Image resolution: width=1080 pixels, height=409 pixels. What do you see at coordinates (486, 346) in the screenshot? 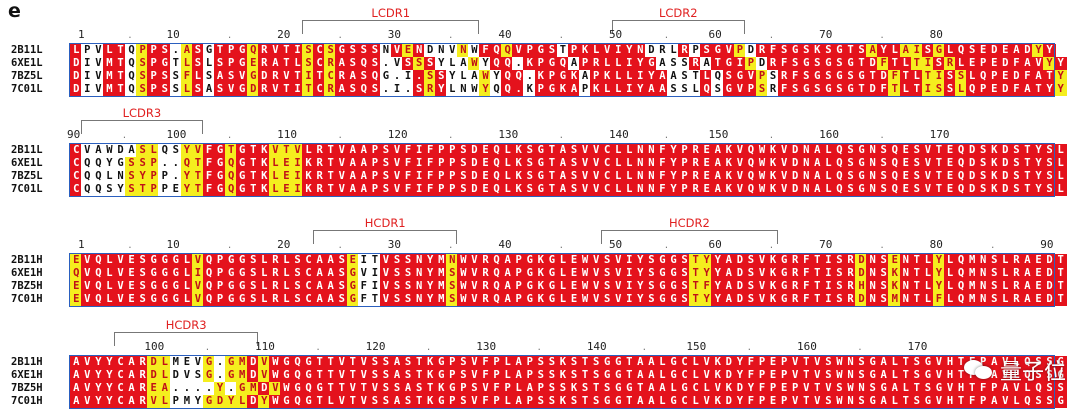
I see `position-number: 130` at bounding box center [486, 346].